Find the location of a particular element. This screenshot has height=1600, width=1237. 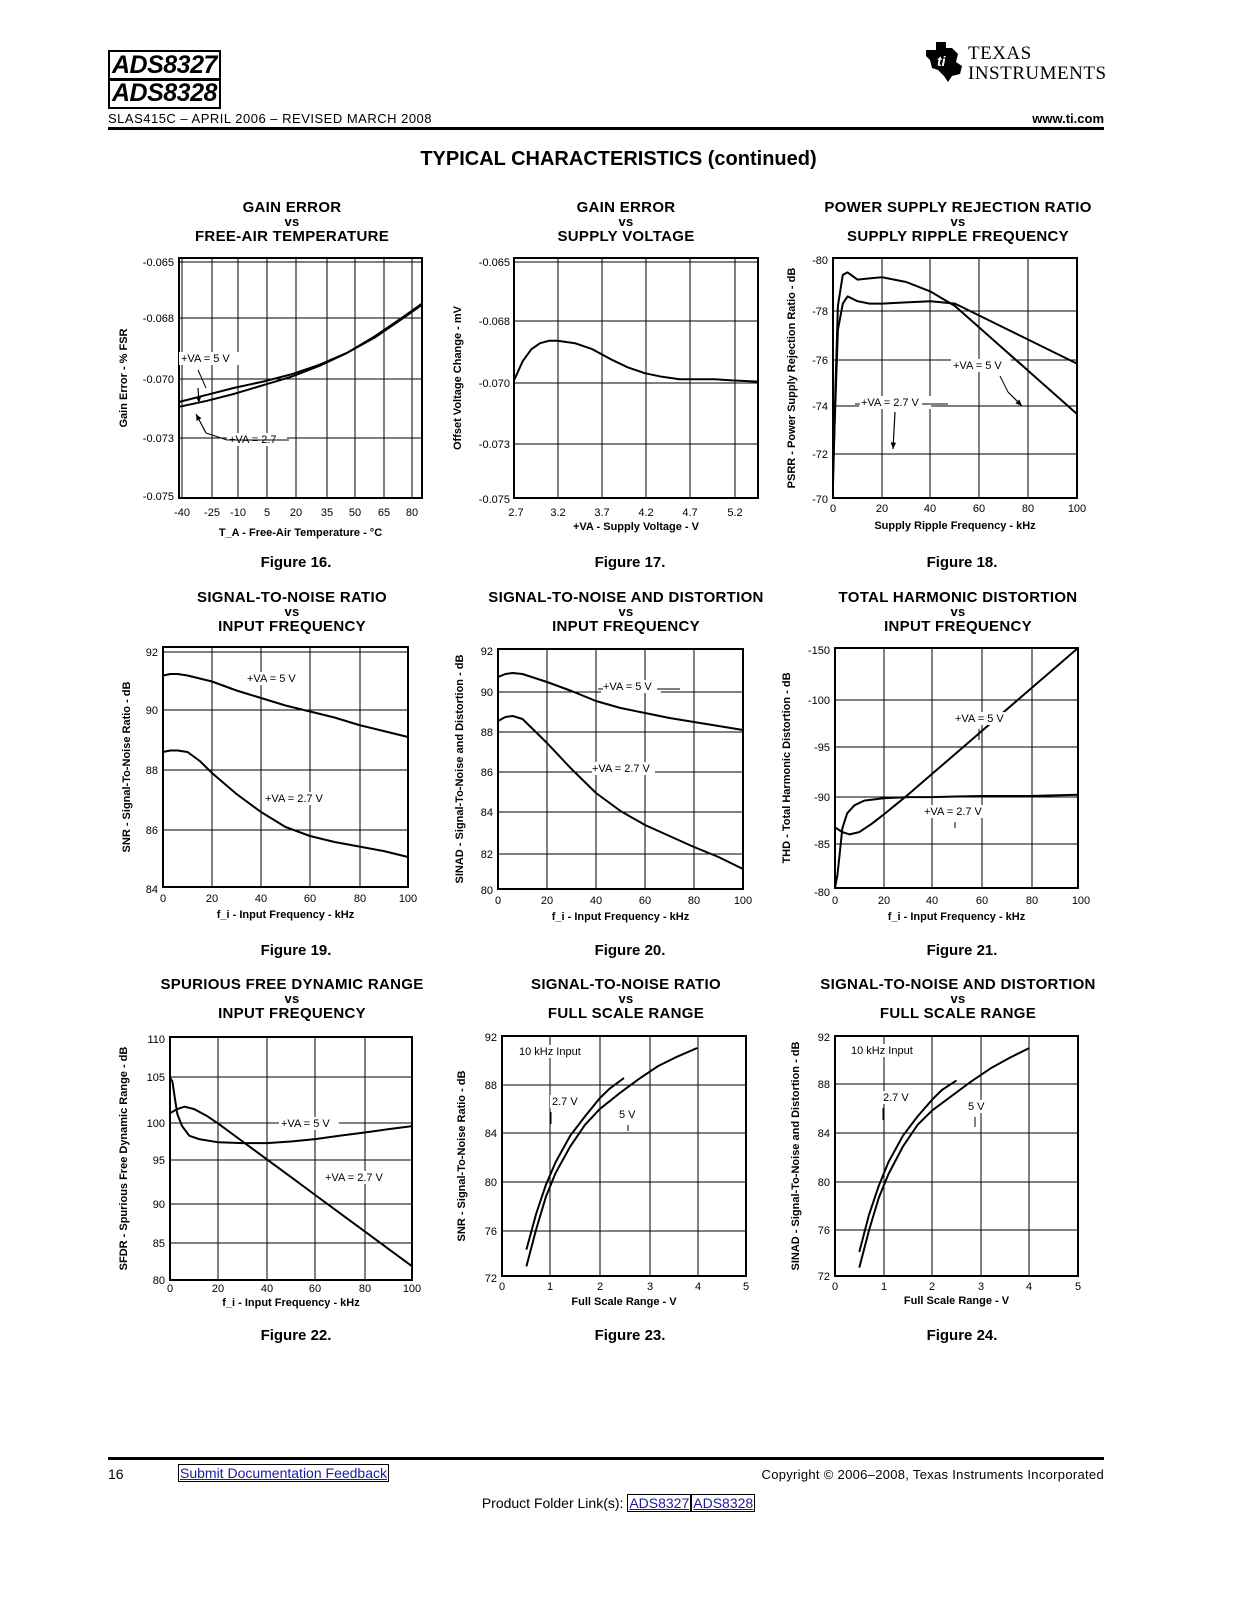

fig21-xlabel: f_i - Input Frequency - kHz is located at coordinates (957, 917).